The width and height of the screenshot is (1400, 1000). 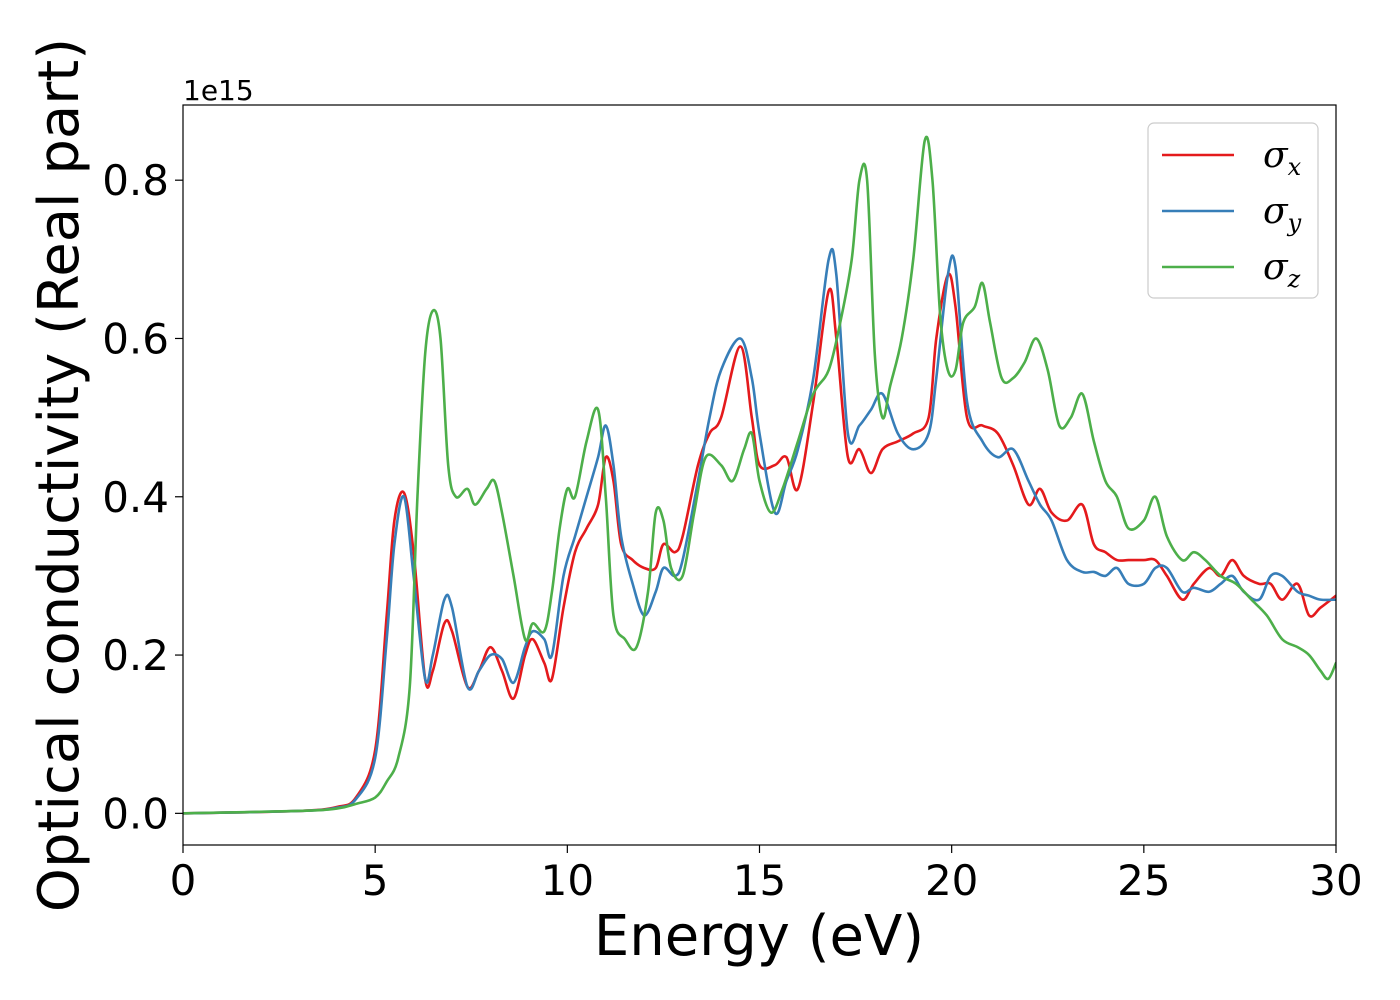 I want to click on y-tick-label: 0.6, so click(x=135, y=338).